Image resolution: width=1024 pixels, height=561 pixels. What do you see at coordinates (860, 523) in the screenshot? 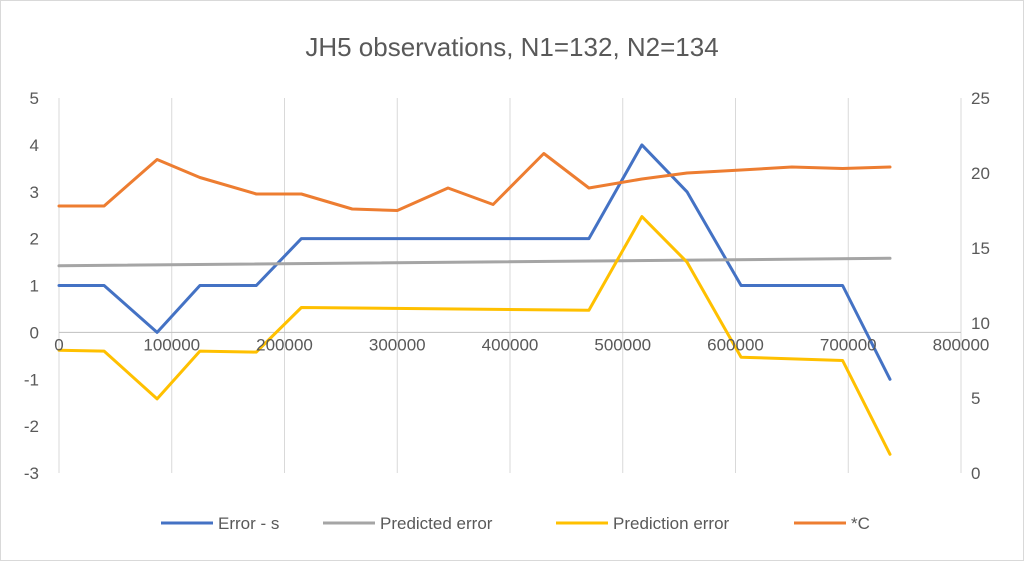
I see `legend-label: *C` at bounding box center [860, 523].